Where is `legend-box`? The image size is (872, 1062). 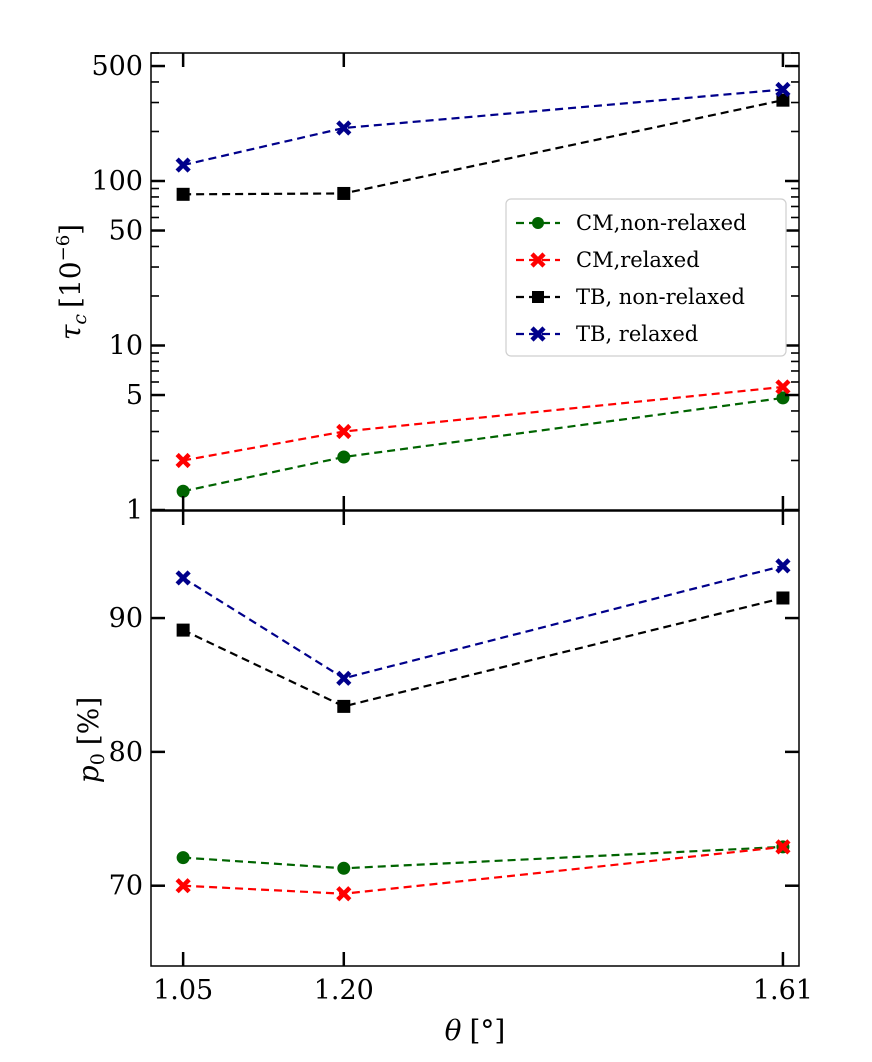
legend-box is located at coordinates (646, 277).